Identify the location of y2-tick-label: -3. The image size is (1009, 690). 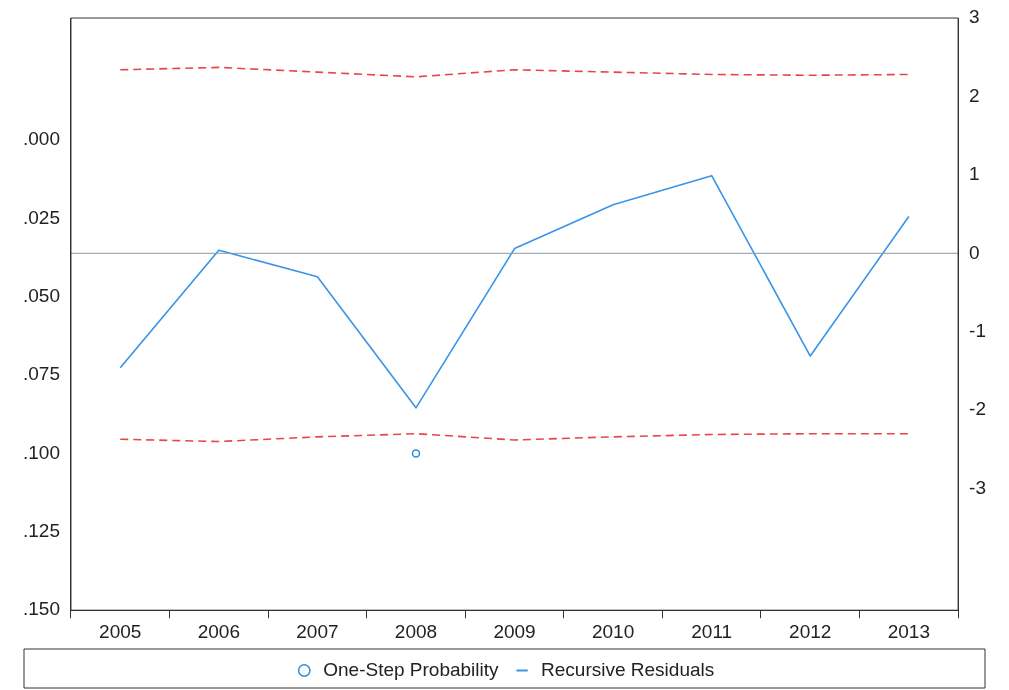
(978, 487).